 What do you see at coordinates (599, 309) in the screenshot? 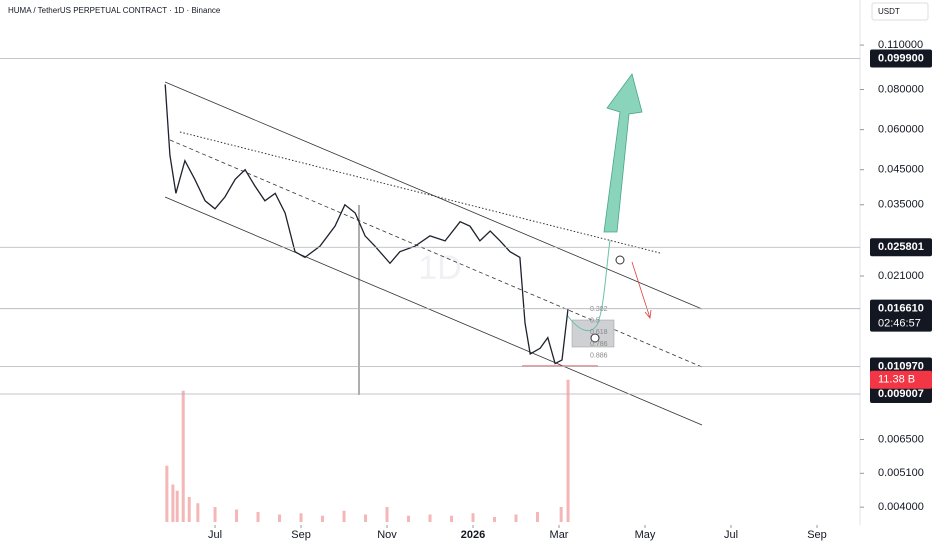
I see `fib-label: 0.382` at bounding box center [599, 309].